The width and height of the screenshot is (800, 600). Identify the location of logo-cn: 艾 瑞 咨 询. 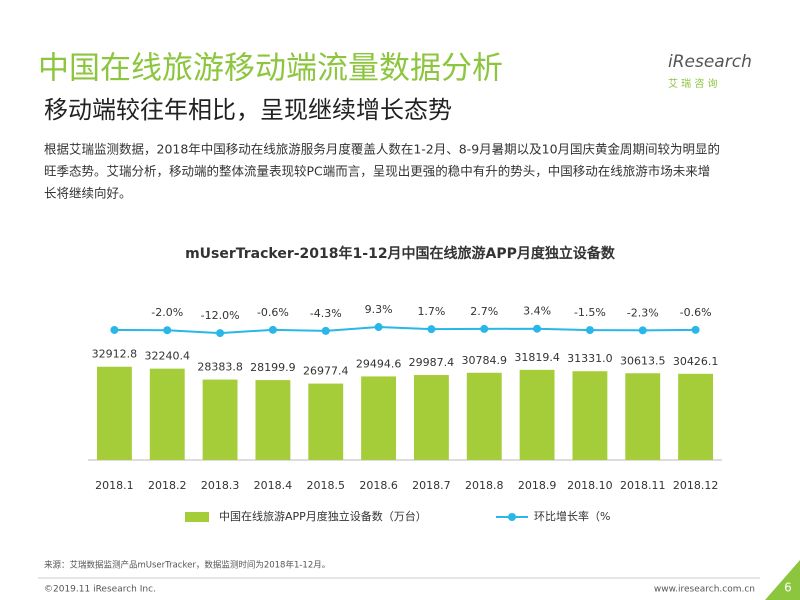
(693, 83).